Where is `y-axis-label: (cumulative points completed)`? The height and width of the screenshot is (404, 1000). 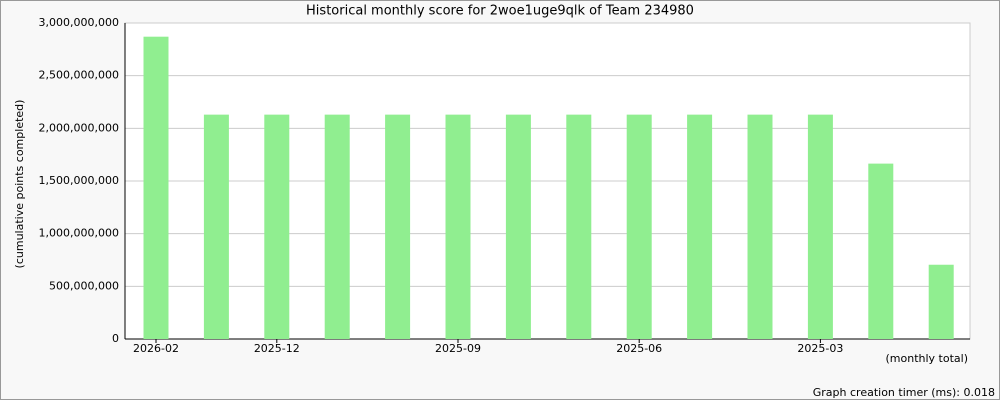 y-axis-label: (cumulative points completed) is located at coordinates (19, 184).